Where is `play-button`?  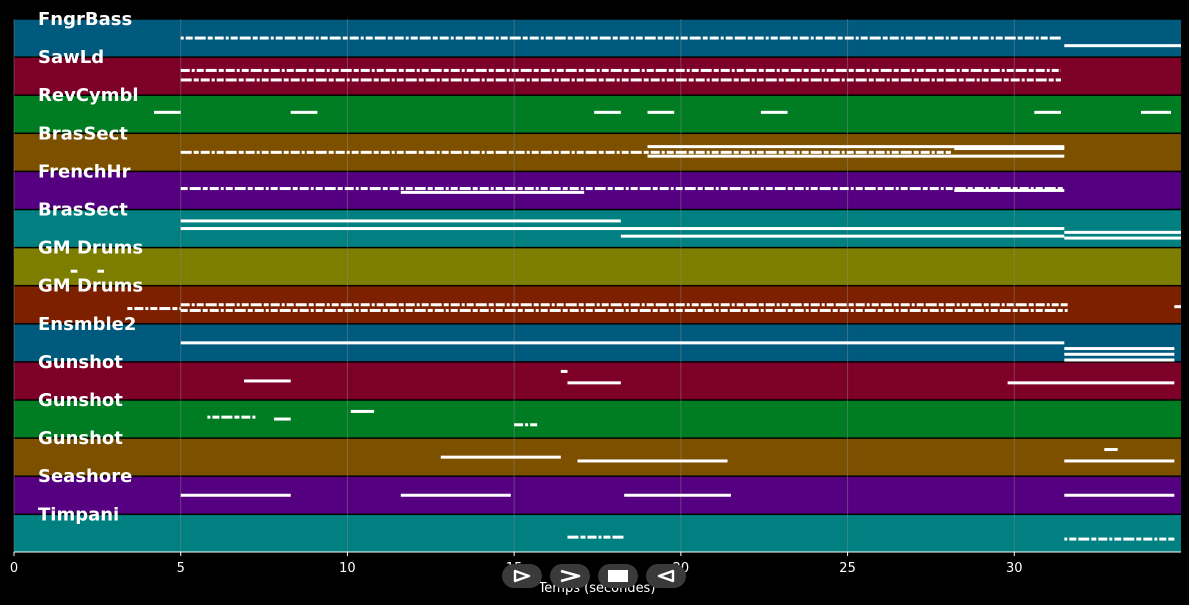 play-button is located at coordinates (522, 576).